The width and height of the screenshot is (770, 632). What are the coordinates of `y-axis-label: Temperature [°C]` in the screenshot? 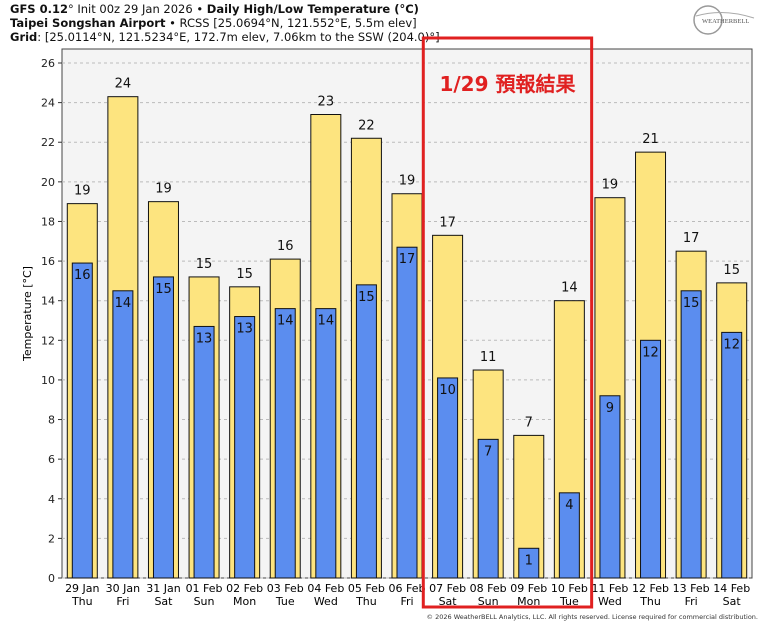 It's located at (27, 314).